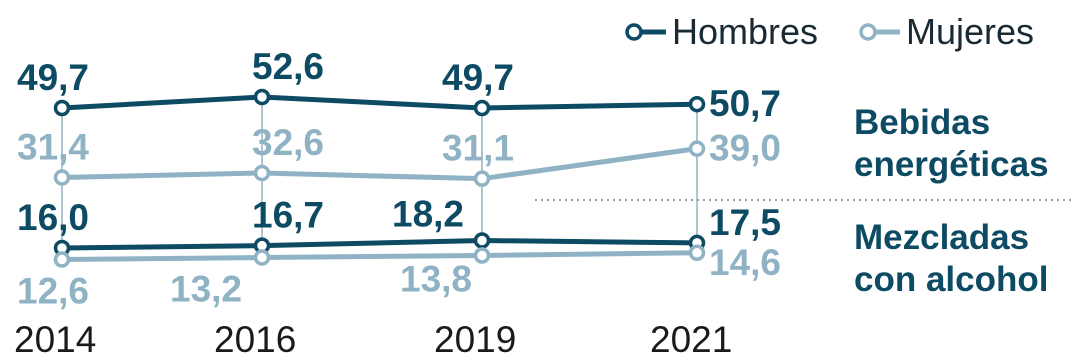 This screenshot has height=360, width=1077. I want to click on legend-label-hombres: Hombres, so click(745, 31).